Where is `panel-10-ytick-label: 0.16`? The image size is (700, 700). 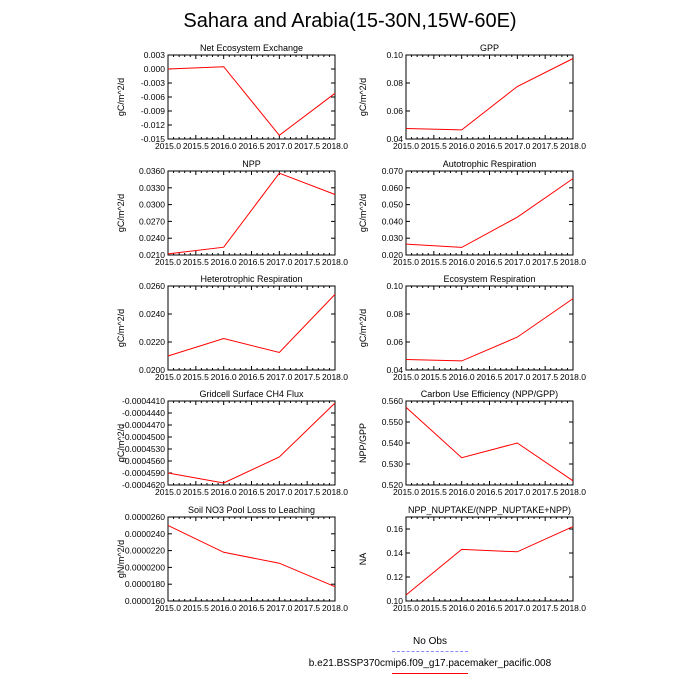 panel-10-ytick-label: 0.16 is located at coordinates (394, 529).